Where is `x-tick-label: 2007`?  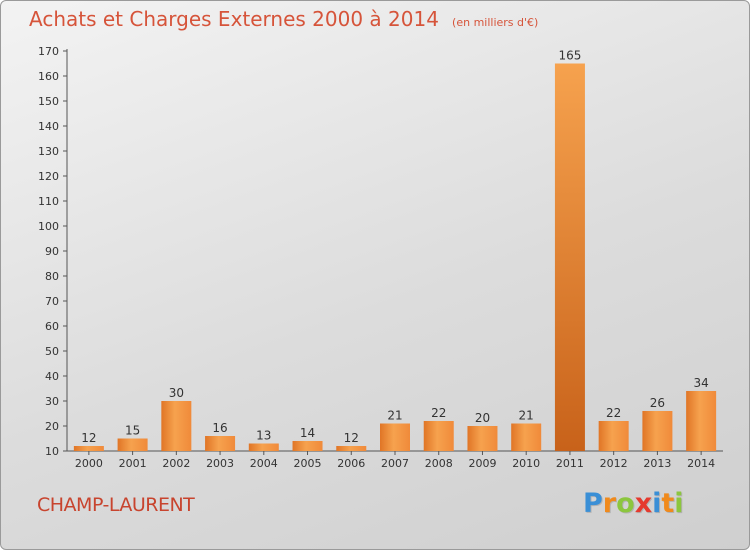
x-tick-label: 2007 is located at coordinates (395, 463).